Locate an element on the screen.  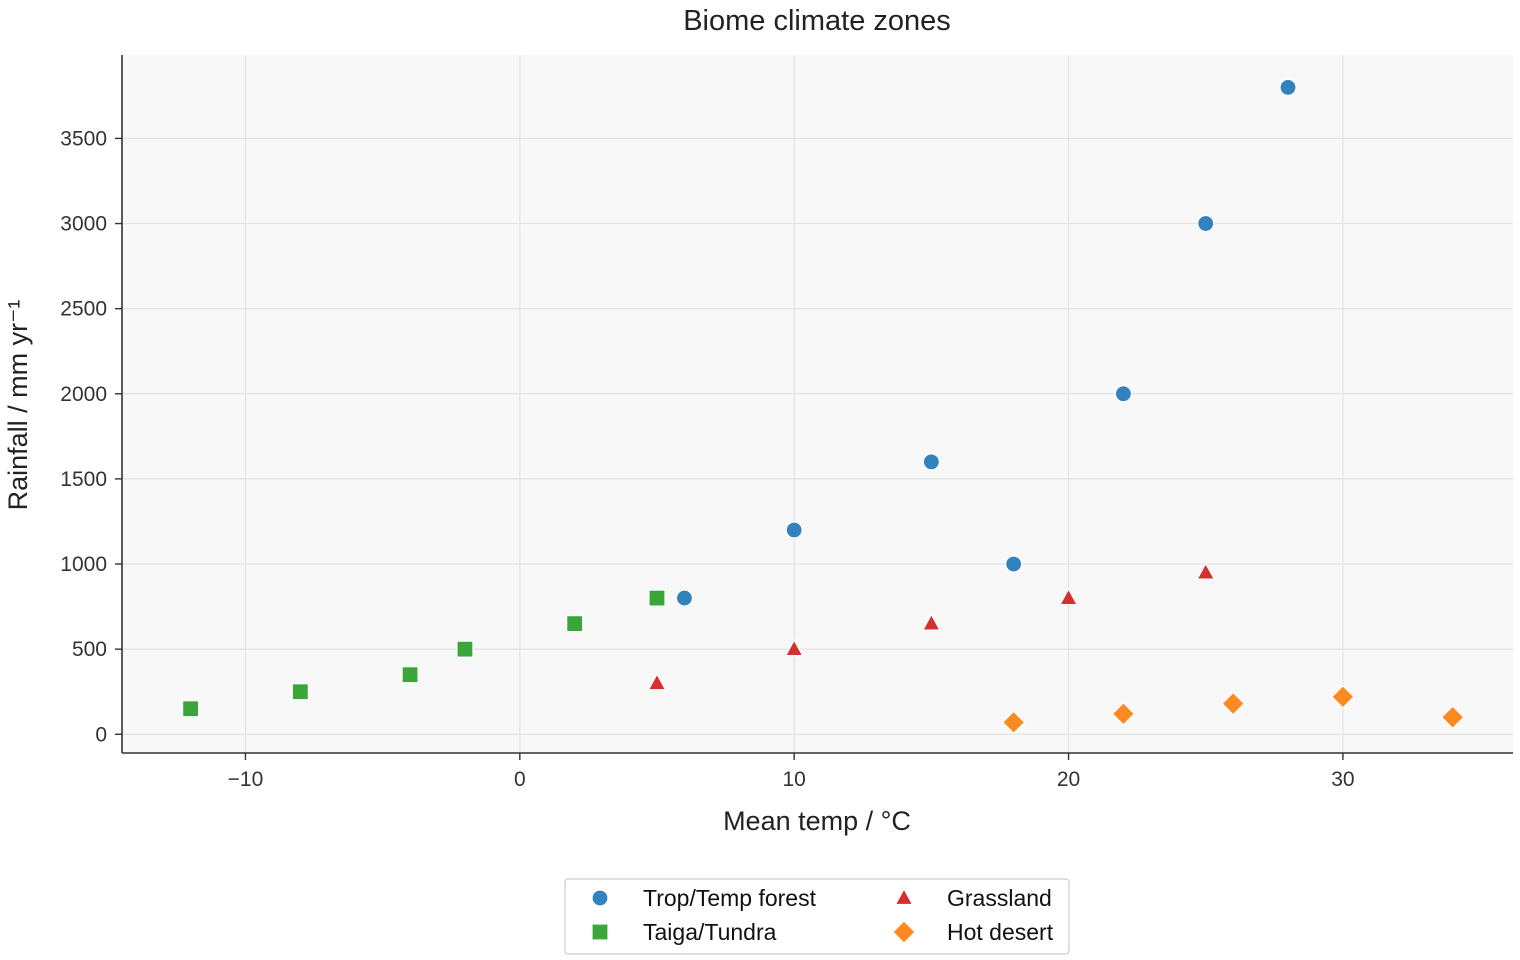
x-tick-label: −10 is located at coordinates (246, 779).